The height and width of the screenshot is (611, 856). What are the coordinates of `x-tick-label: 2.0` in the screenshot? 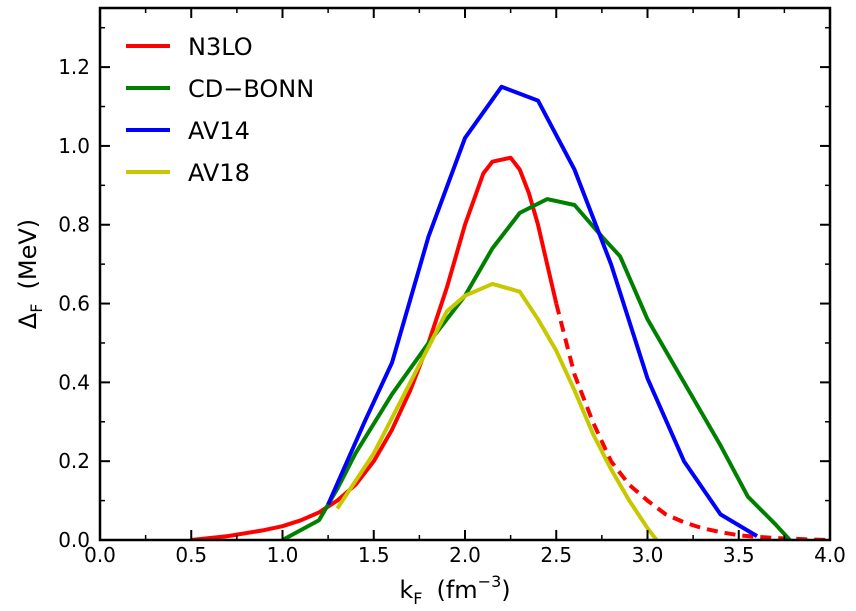 It's located at (465, 555).